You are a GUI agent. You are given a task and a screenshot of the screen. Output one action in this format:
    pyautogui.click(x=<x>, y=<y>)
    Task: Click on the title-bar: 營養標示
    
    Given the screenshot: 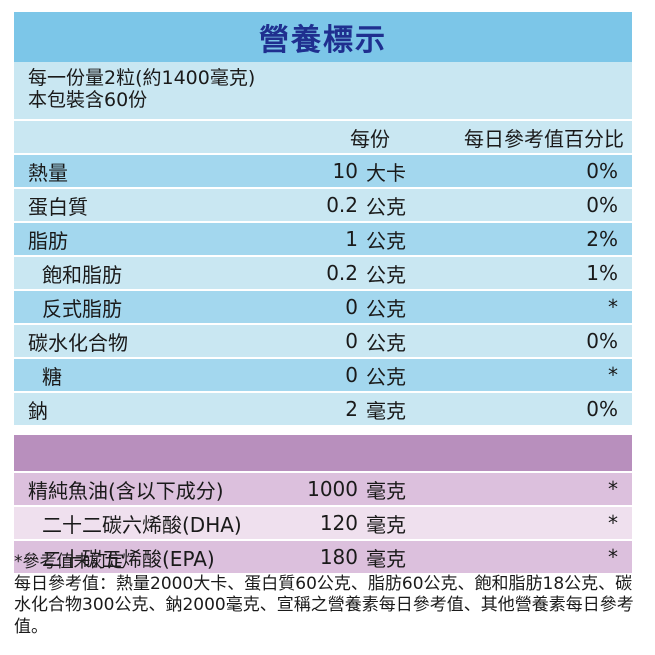 What is the action you would take?
    pyautogui.click(x=323, y=37)
    